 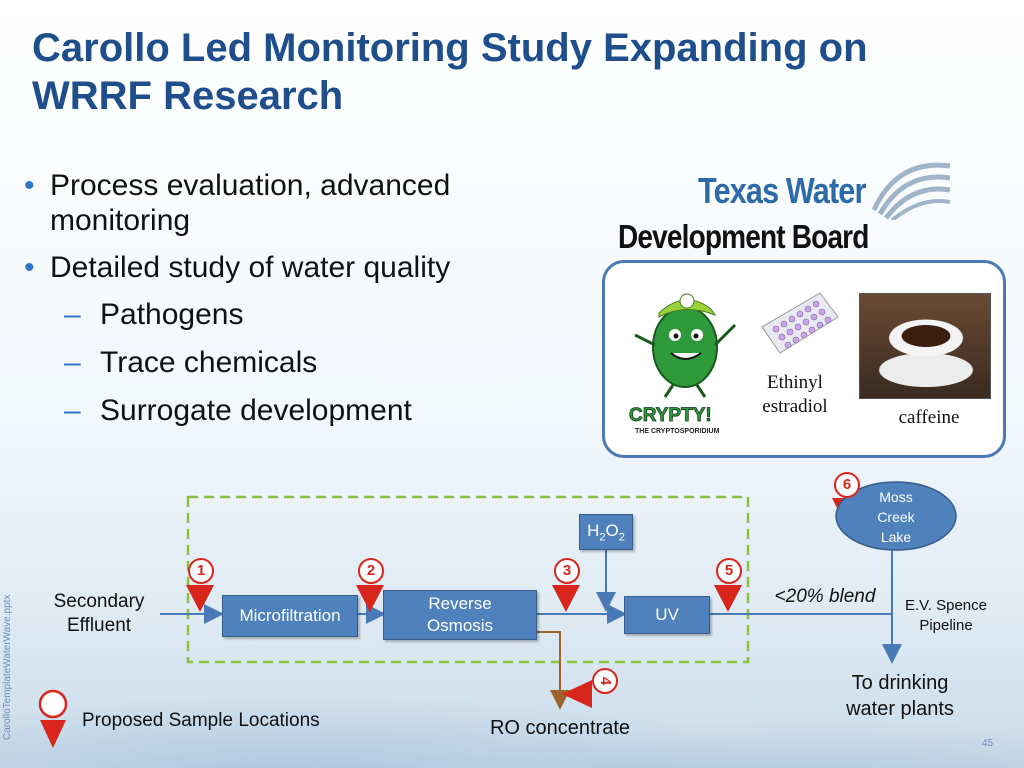 I want to click on sample-number-3: 3, so click(x=567, y=571).